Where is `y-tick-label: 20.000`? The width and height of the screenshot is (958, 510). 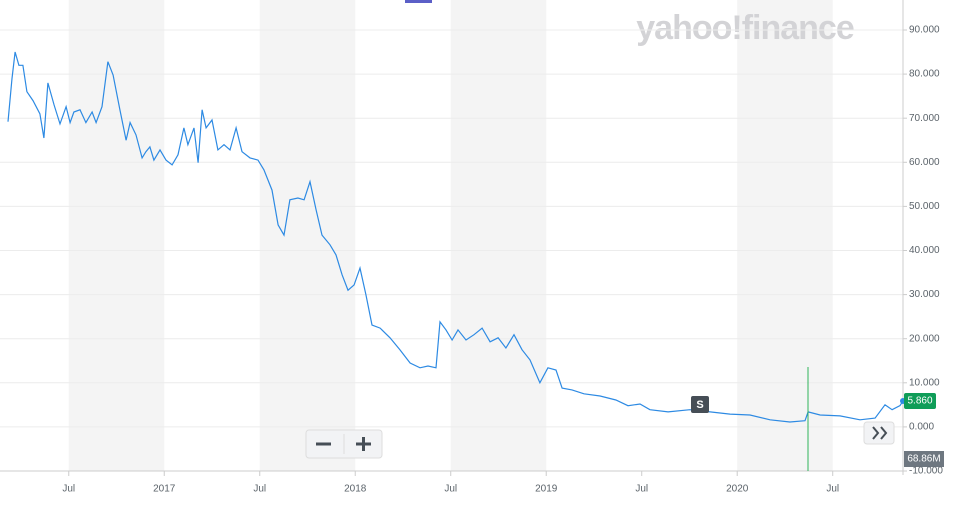
y-tick-label: 20.000 is located at coordinates (924, 338).